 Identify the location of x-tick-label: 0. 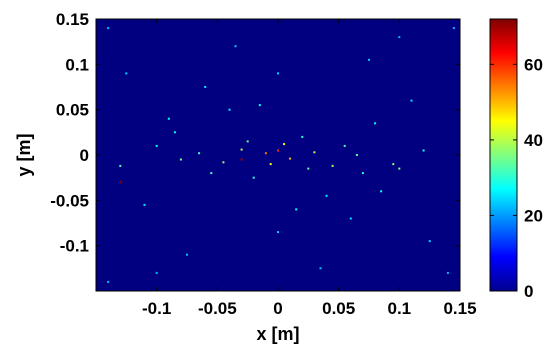
(277, 308).